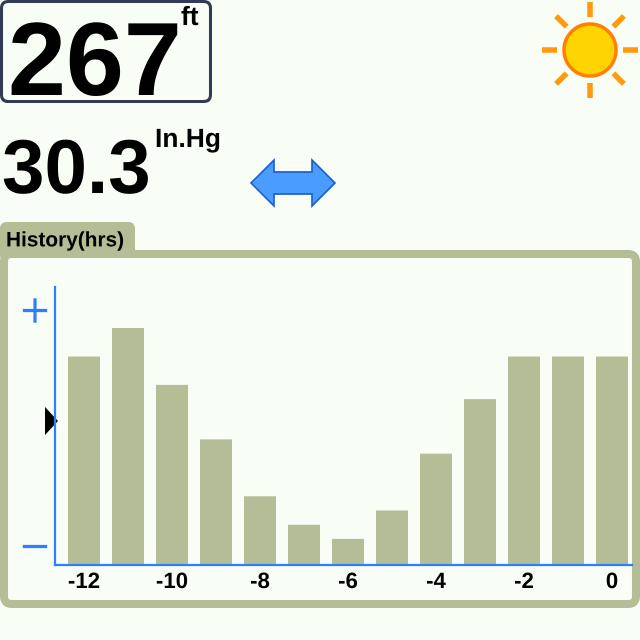 Image resolution: width=640 pixels, height=640 pixels. Describe the element at coordinates (84, 580) in the screenshot. I see `x-tick-label: -12` at that location.